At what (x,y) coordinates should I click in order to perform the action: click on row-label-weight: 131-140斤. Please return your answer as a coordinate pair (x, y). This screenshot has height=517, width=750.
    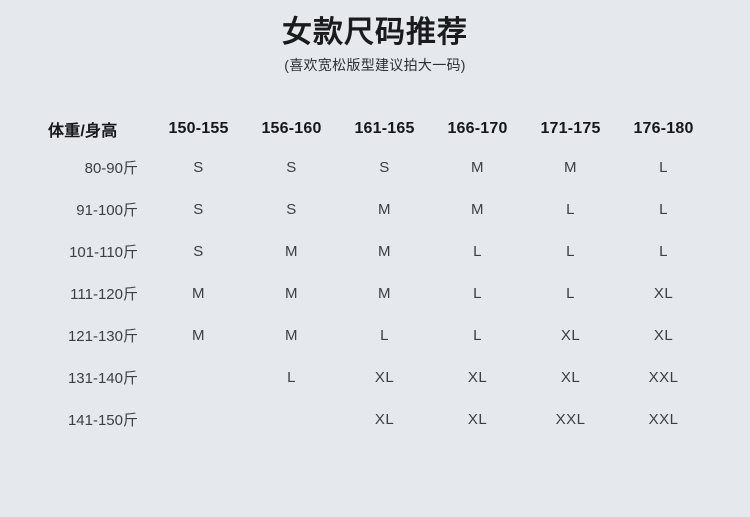
    Looking at the image, I should click on (102, 378).